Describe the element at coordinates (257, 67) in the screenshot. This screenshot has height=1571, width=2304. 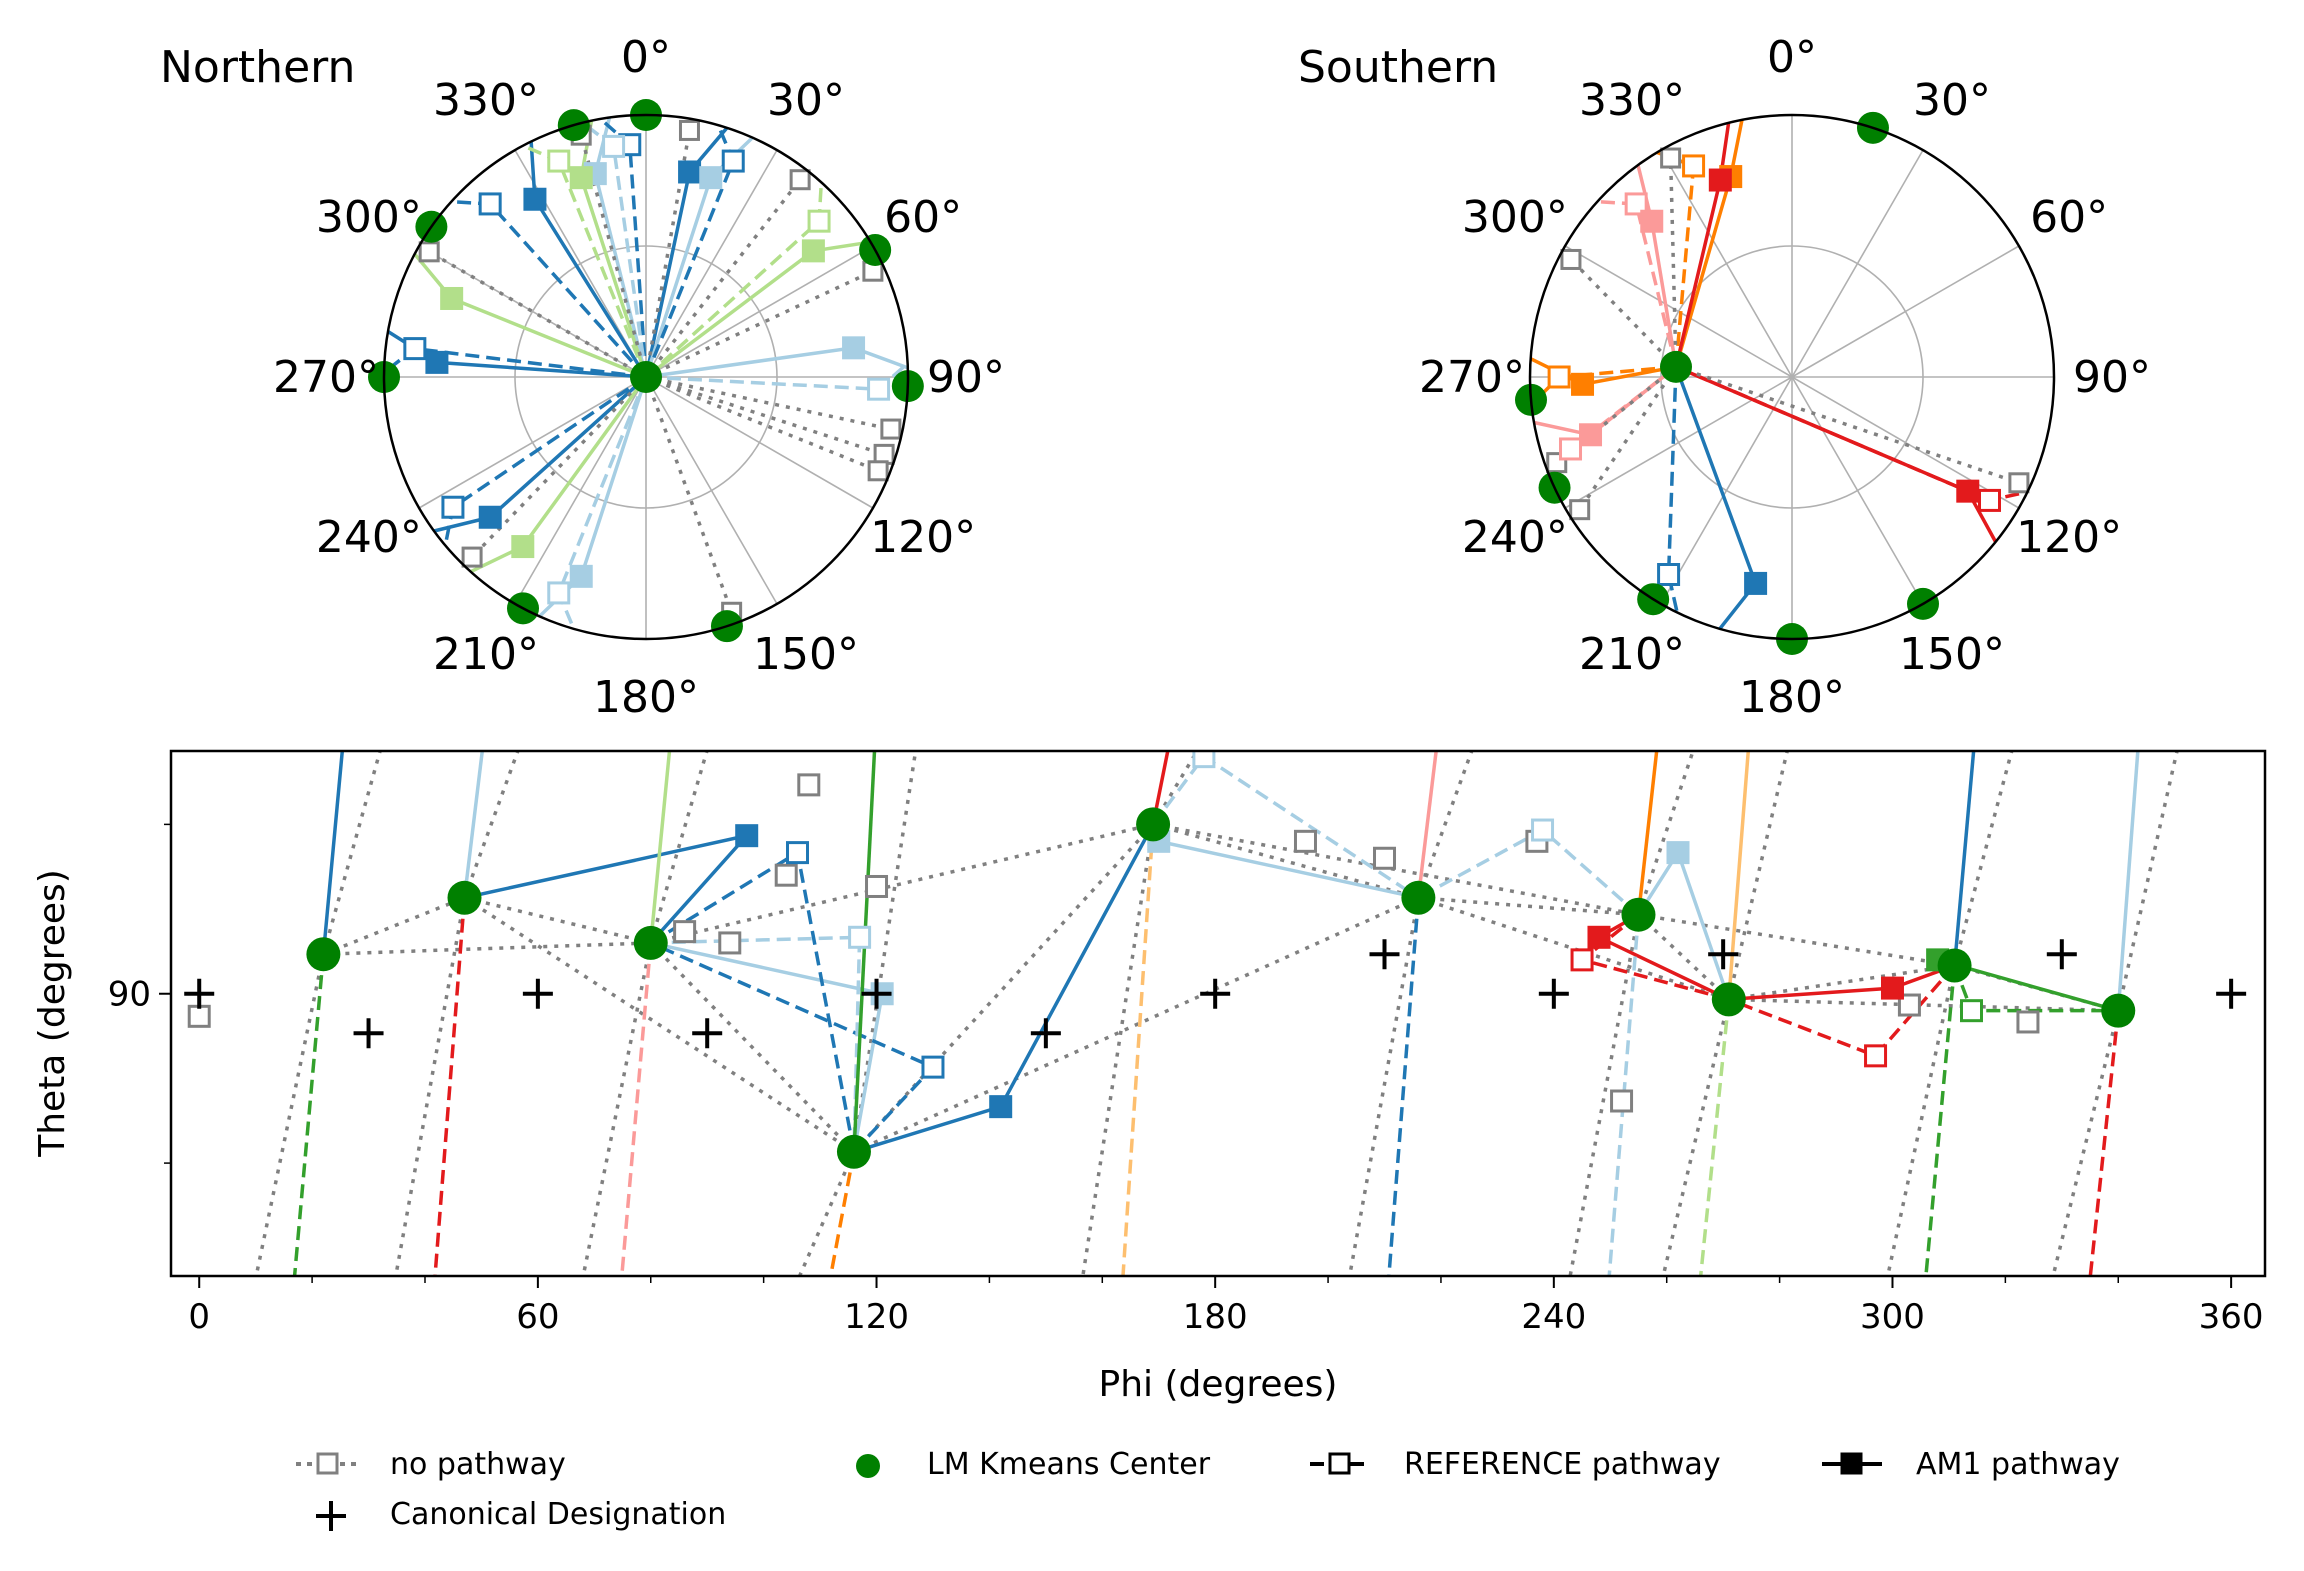
I see `northern-title: Northern` at that location.